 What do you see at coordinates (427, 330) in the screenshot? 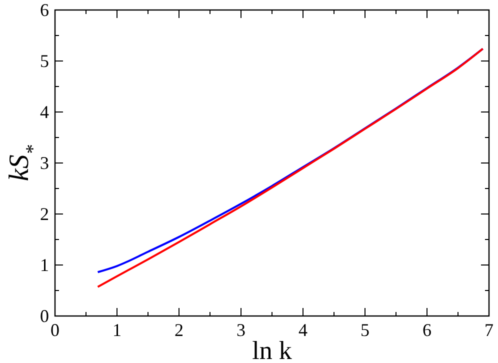
I see `x-tick-label: 6` at bounding box center [427, 330].